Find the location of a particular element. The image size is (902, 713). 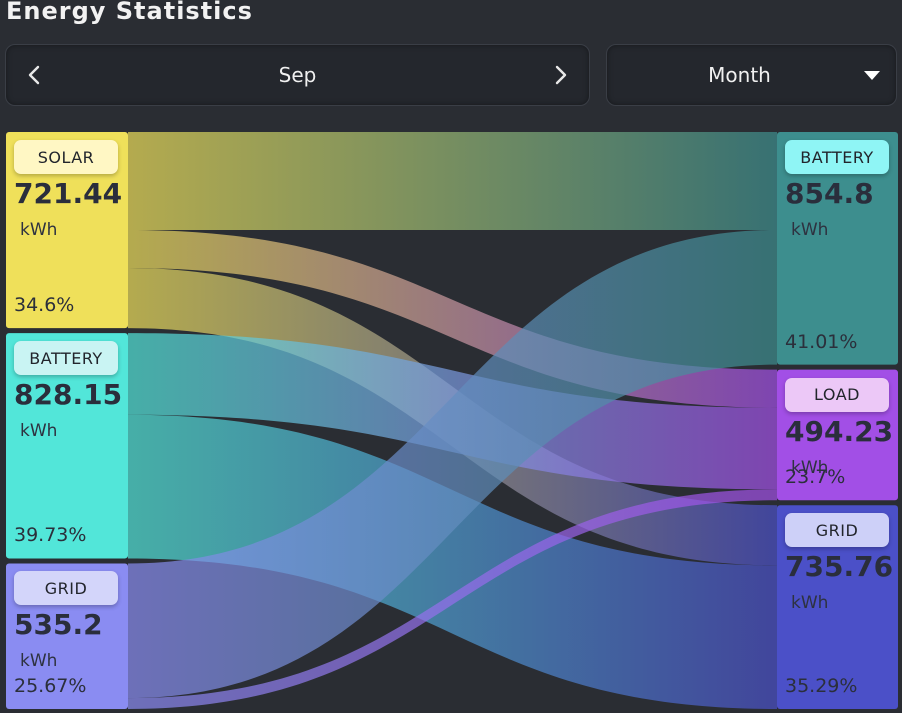

source-node-label: BATTERY is located at coordinates (66, 358).